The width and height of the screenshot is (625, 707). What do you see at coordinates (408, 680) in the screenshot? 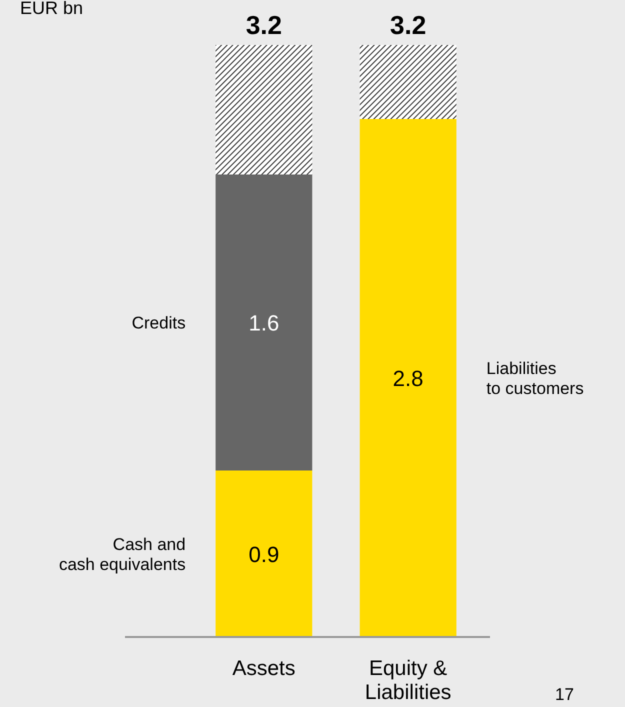
I see `x-tick-label: Equity & Liabilities` at bounding box center [408, 680].